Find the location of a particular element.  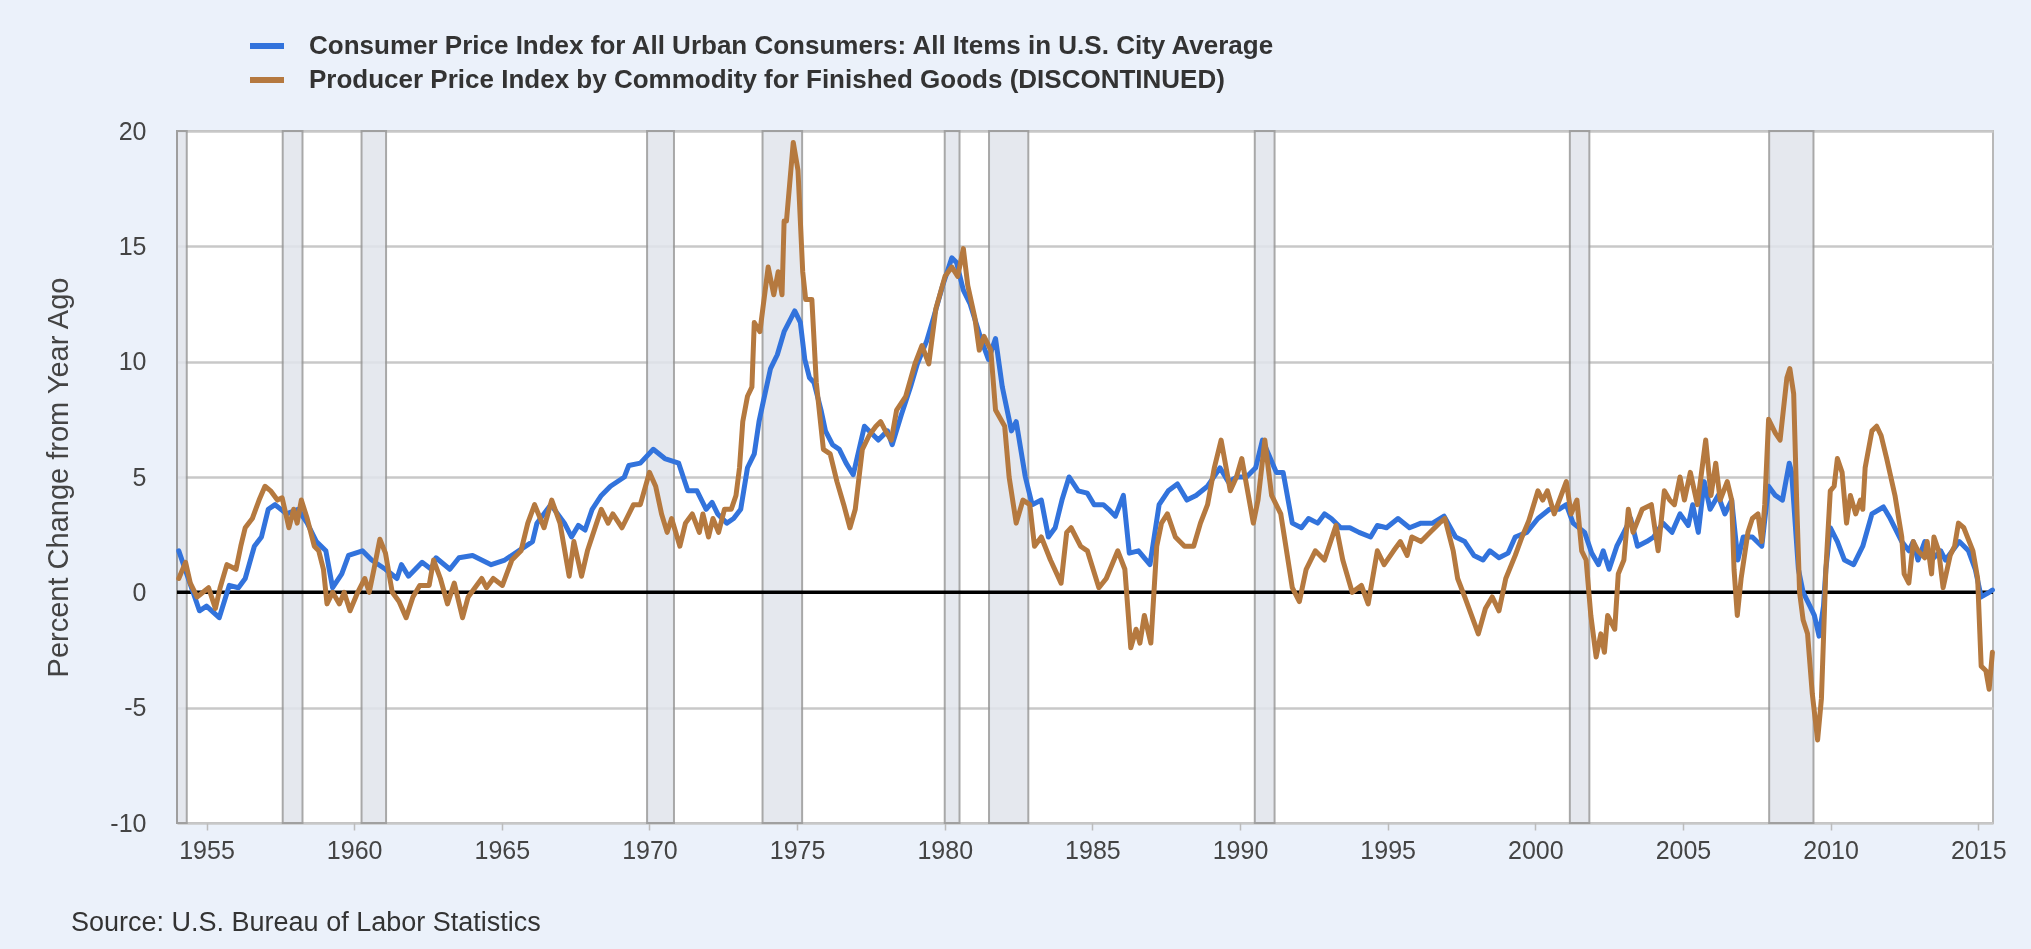

x-tick-label: 1995 is located at coordinates (1388, 849).